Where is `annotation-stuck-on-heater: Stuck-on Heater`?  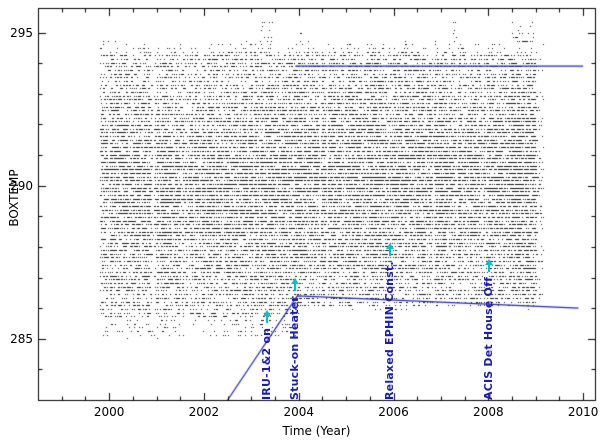 annotation-stuck-on-heater: Stuck-on Heater is located at coordinates (295, 339).